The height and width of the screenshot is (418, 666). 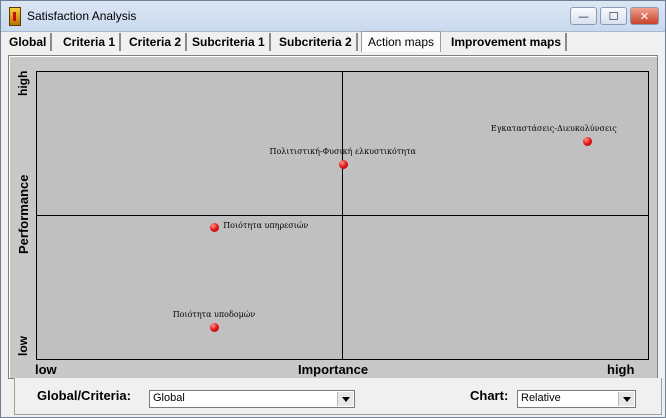 I want to click on tab-criteria-1: Criteria 1, so click(x=90, y=42).